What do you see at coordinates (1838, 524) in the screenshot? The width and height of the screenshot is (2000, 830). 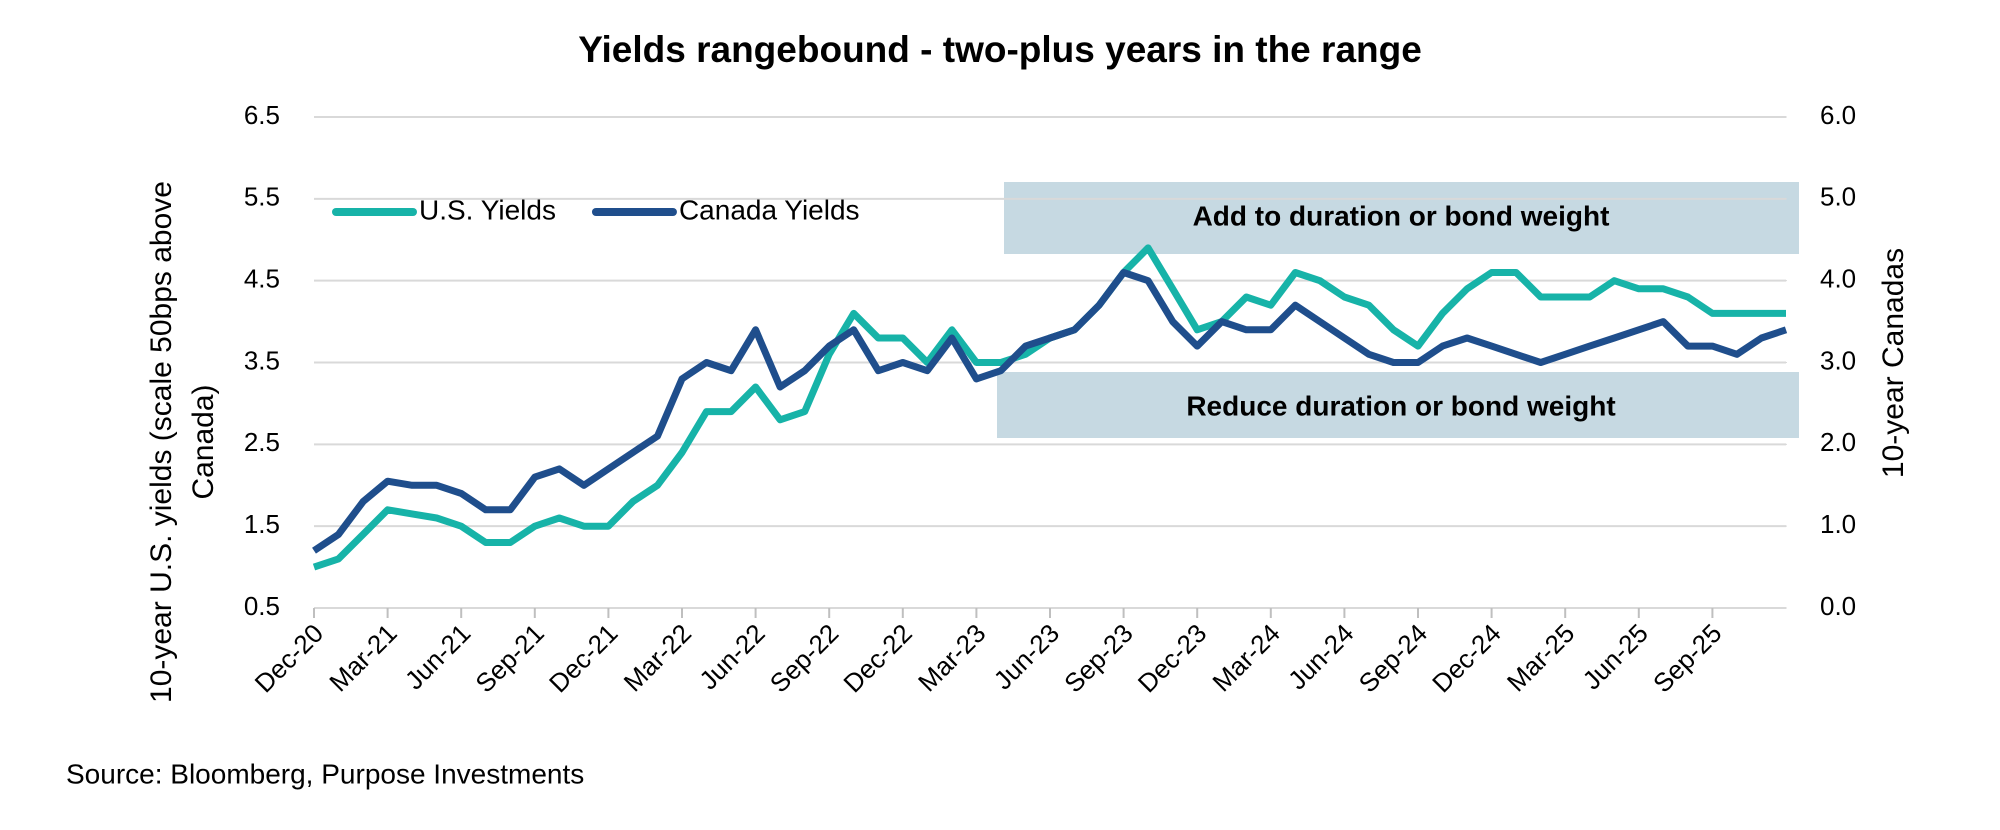 I see `y2-tick-label: 1.0` at bounding box center [1838, 524].